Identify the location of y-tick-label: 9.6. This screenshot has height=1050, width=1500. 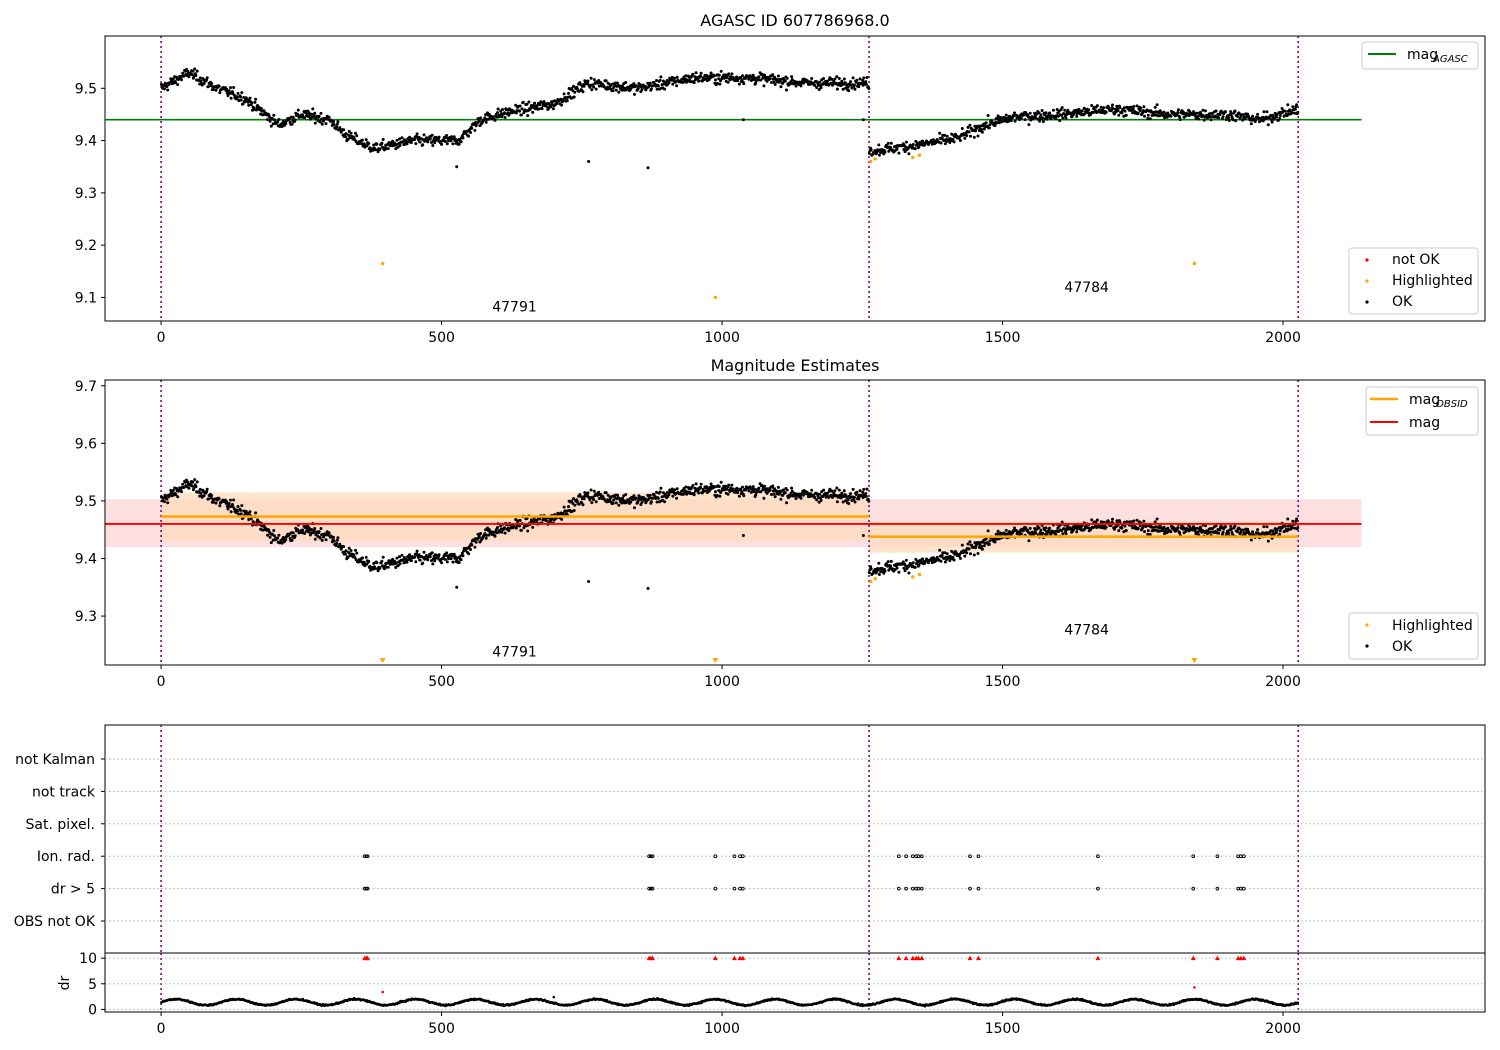
(86, 444).